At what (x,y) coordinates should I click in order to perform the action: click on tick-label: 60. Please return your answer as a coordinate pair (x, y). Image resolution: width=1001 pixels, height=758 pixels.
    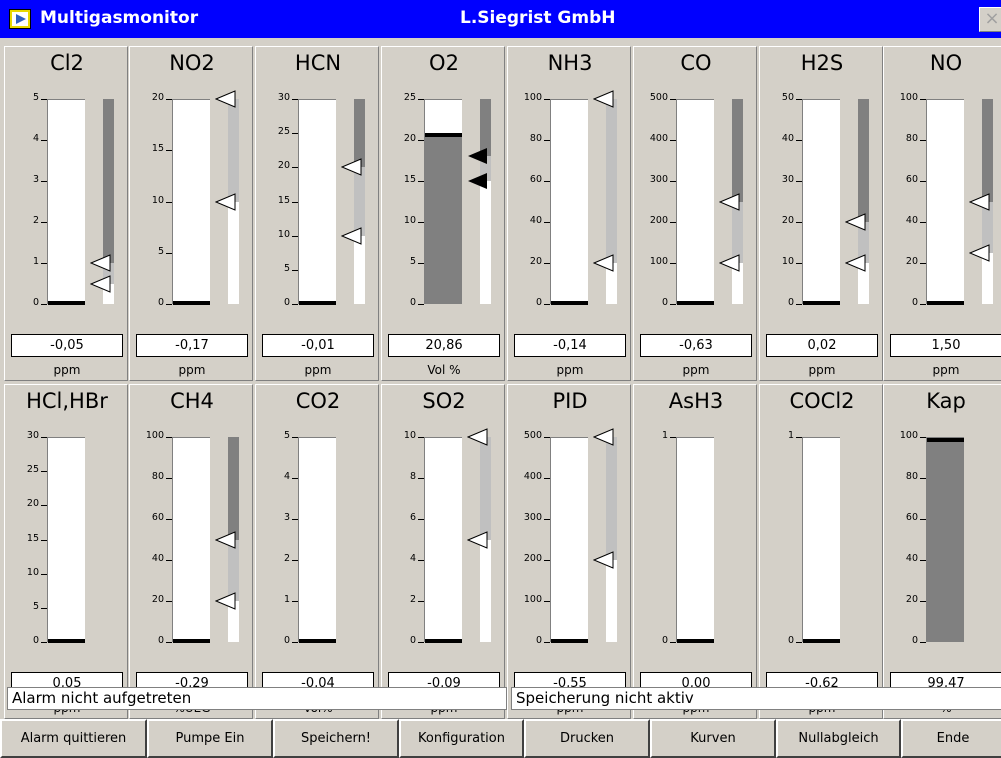
    Looking at the image, I should click on (157, 517).